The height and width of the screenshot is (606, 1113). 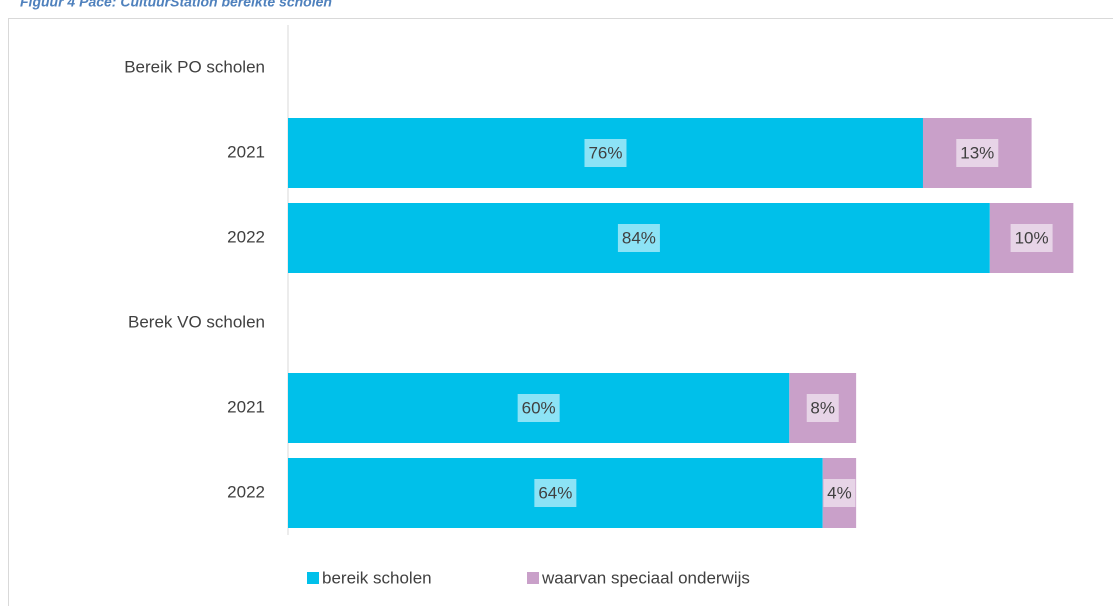 What do you see at coordinates (645, 577) in the screenshot?
I see `legend-label: waarvan speciaal onderwijs` at bounding box center [645, 577].